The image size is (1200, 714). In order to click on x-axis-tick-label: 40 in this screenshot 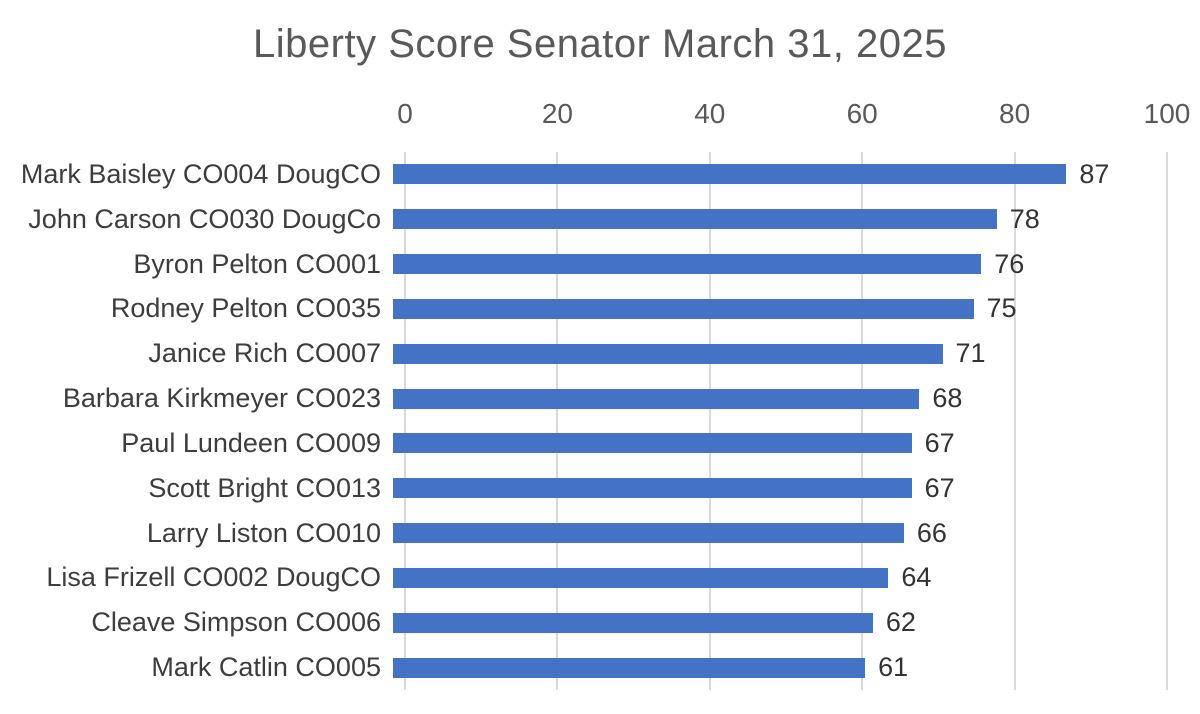, I will do `click(710, 113)`.